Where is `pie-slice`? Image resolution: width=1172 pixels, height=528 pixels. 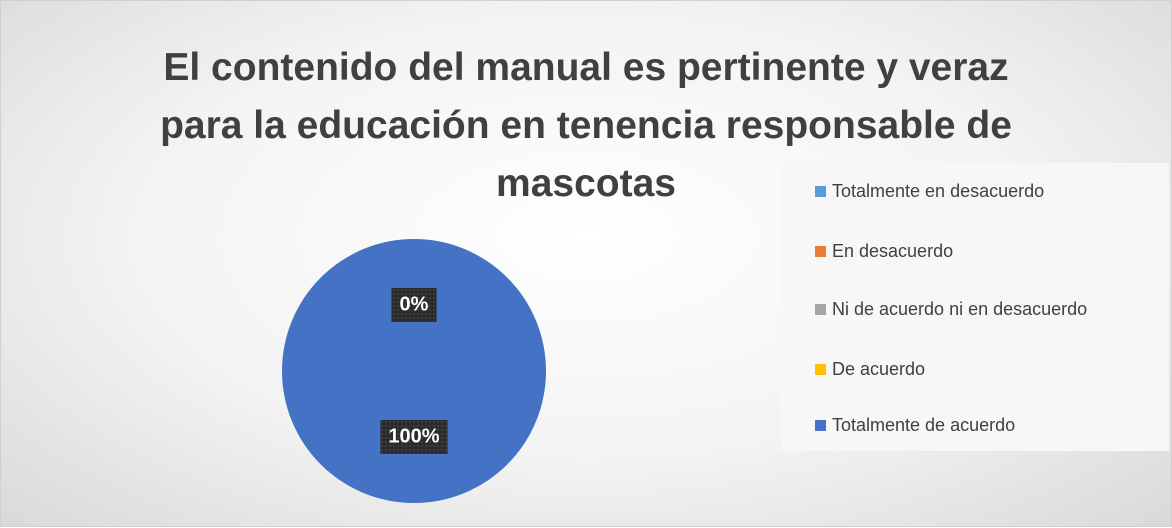
pie-slice is located at coordinates (414, 371).